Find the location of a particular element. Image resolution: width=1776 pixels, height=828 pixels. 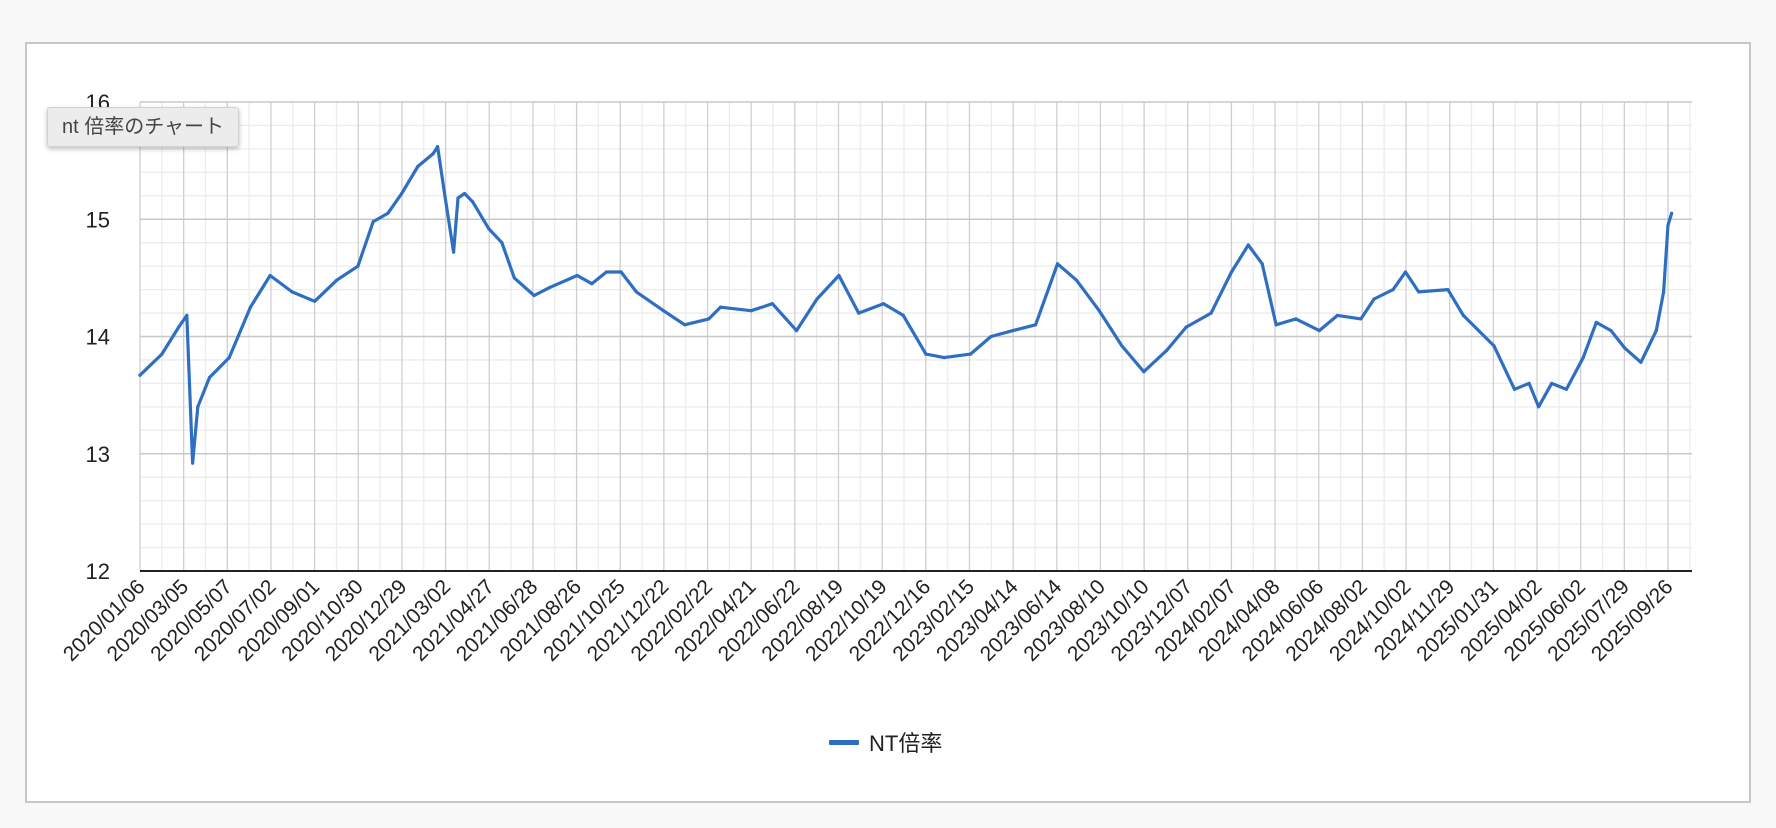

y-tick-label: 12 is located at coordinates (98, 571).